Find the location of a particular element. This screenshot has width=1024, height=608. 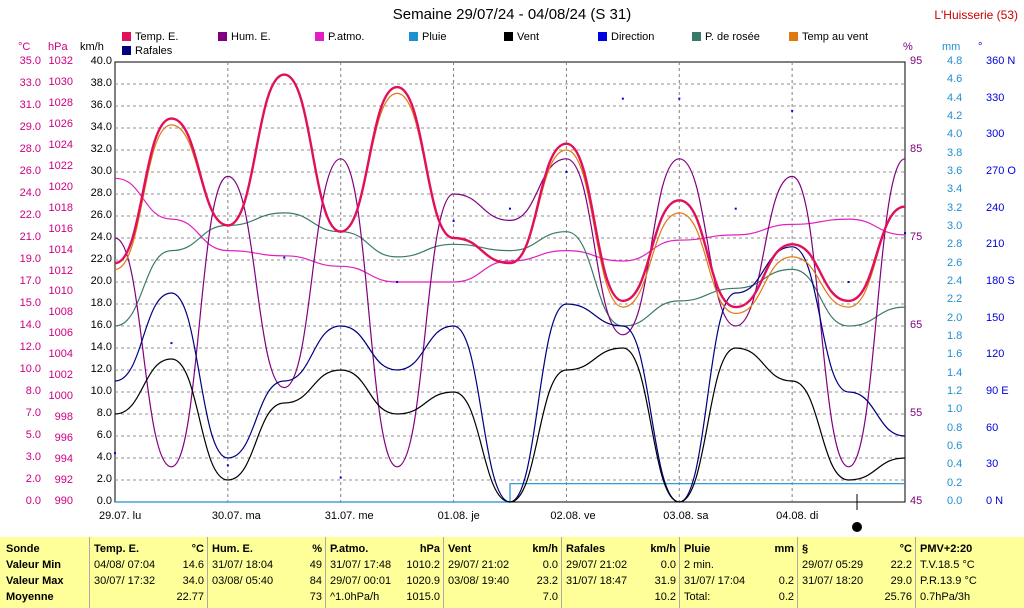

rain-tick: 3.0 is located at coordinates (955, 226).